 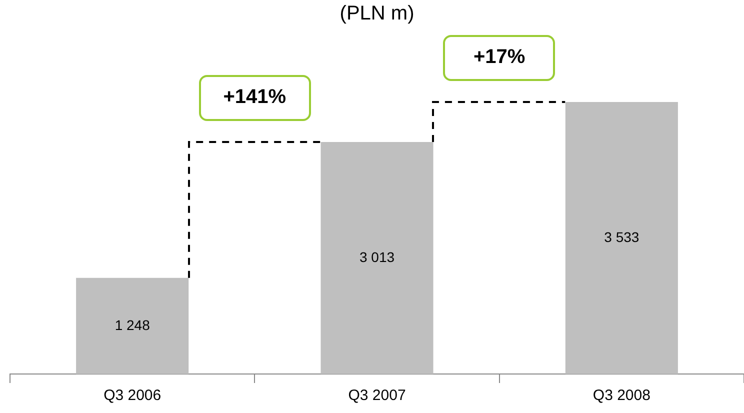 I want to click on data-label: 3 533, so click(x=622, y=236).